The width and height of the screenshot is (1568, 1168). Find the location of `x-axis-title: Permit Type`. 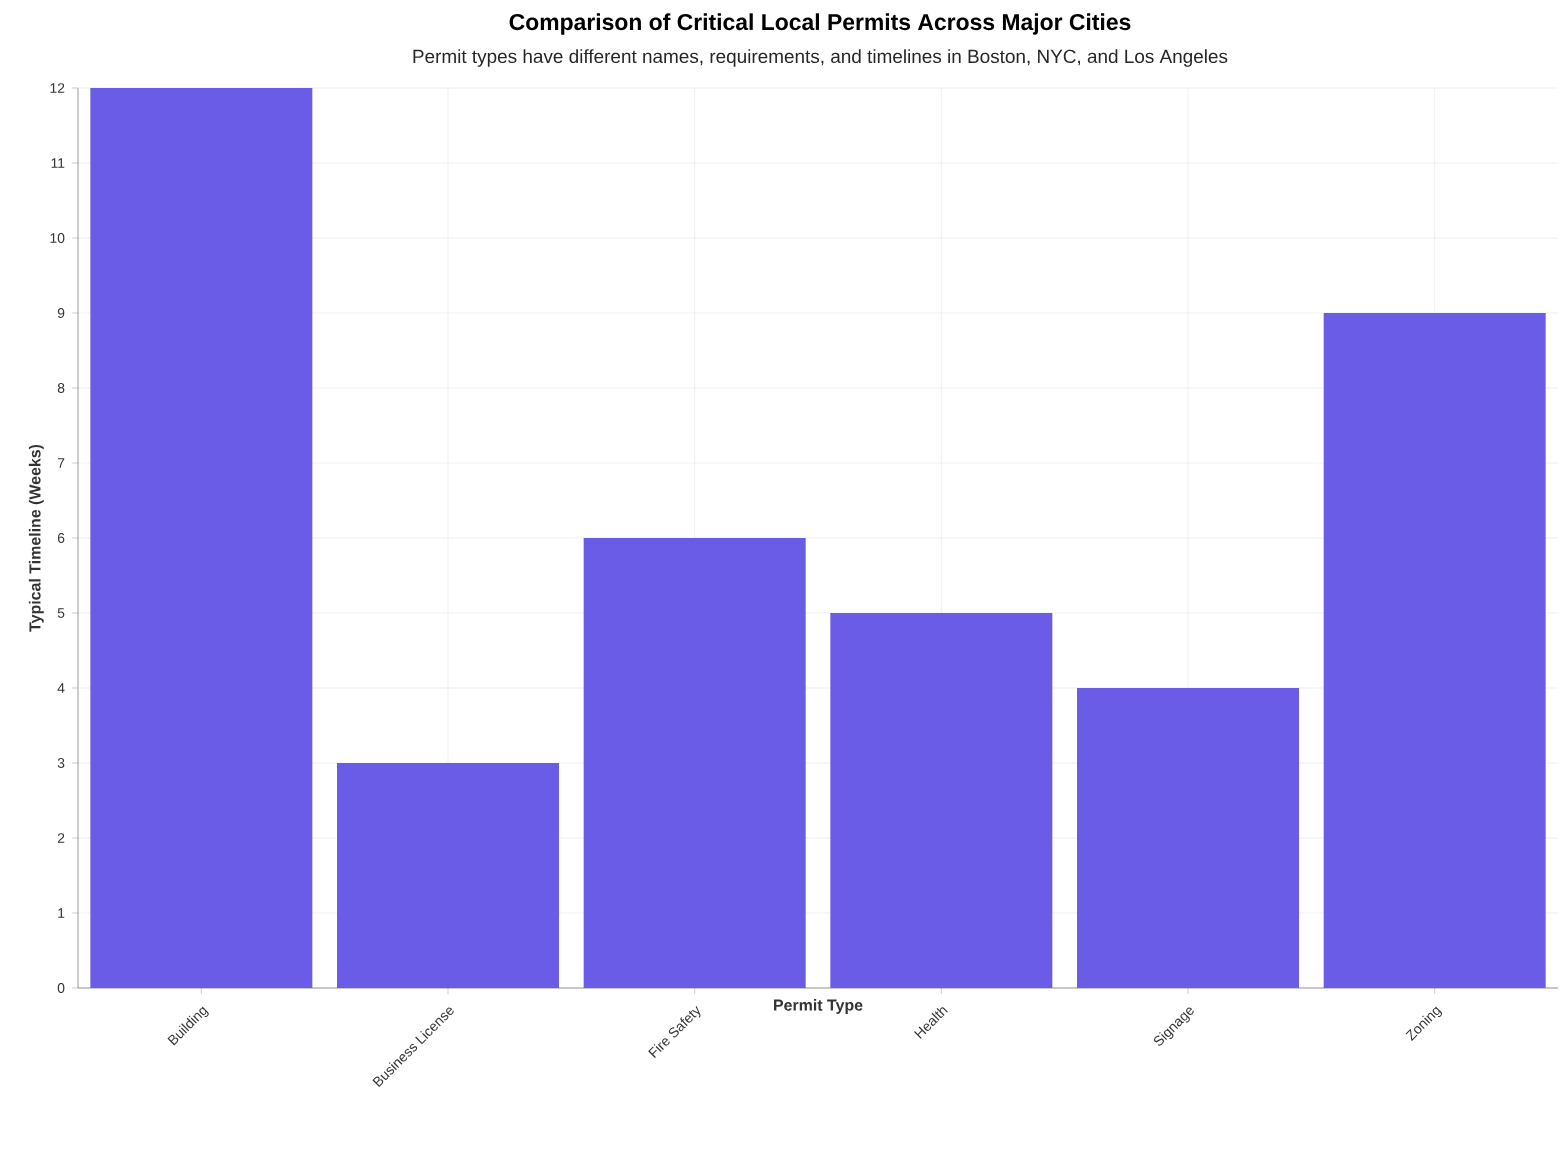

x-axis-title: Permit Type is located at coordinates (818, 1006).